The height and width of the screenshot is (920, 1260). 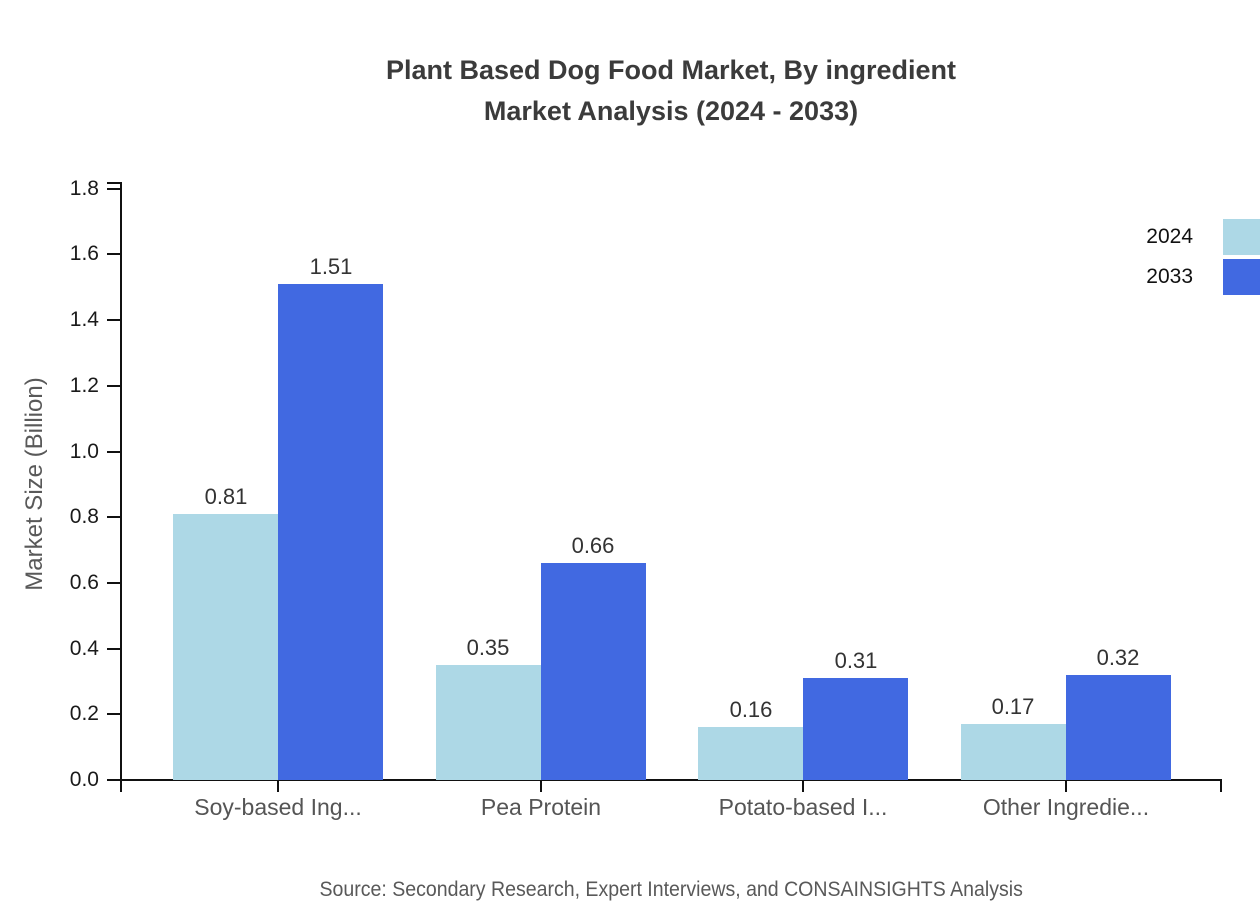 What do you see at coordinates (1203, 237) in the screenshot?
I see `legend-item-2024: 2024` at bounding box center [1203, 237].